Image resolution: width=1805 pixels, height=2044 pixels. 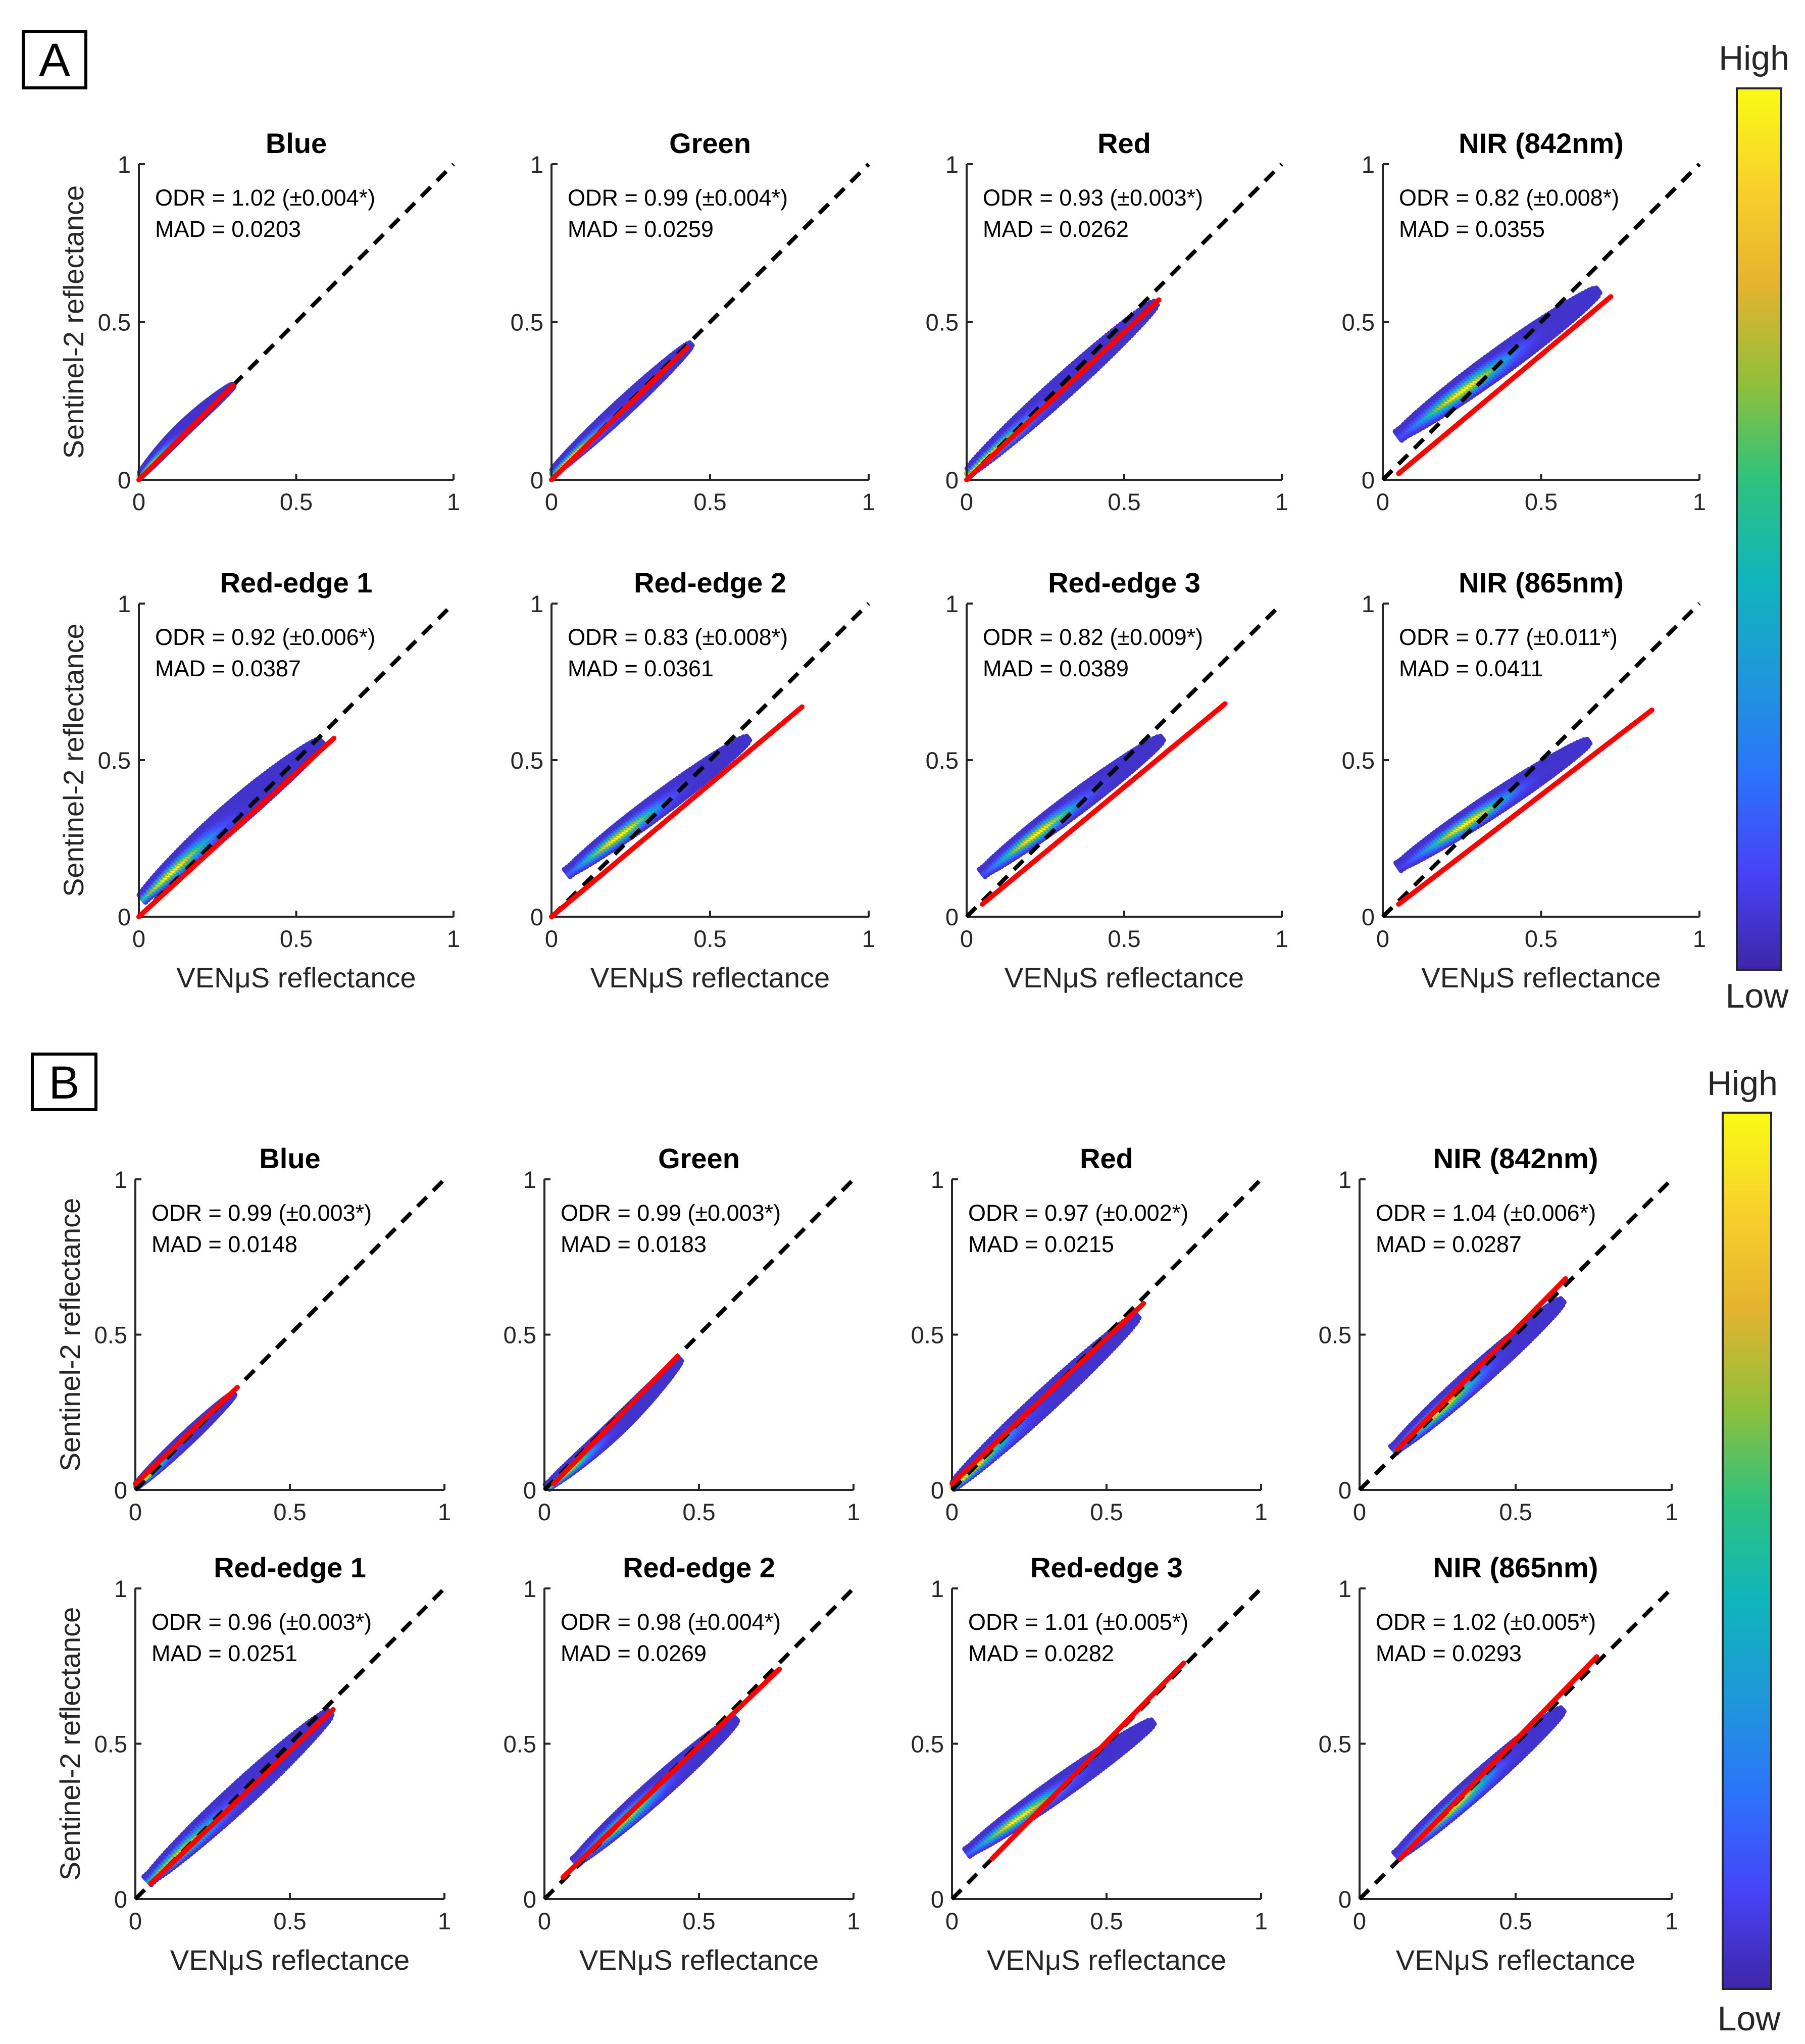 What do you see at coordinates (678, 198) in the screenshot?
I see `plot-a-green-odr-text: ODR = 0.99 (±0.004*)` at bounding box center [678, 198].